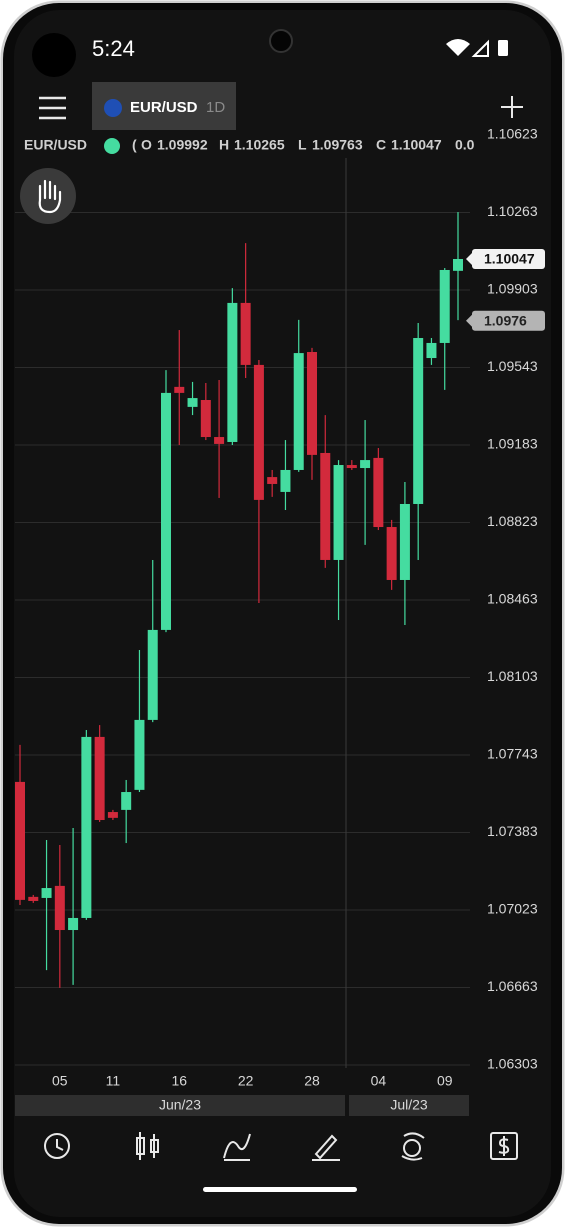  I want to click on legend-item: (, so click(134, 145).